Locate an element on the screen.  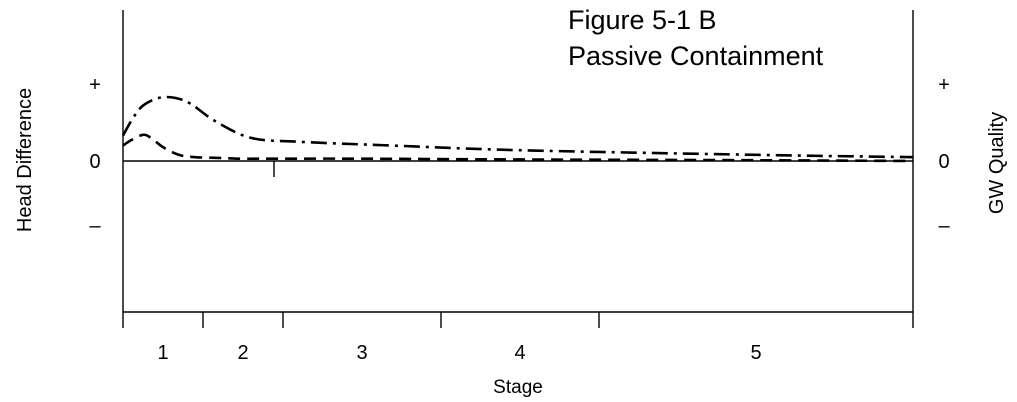
y-axis-label-right: GW Quality is located at coordinates (997, 163).